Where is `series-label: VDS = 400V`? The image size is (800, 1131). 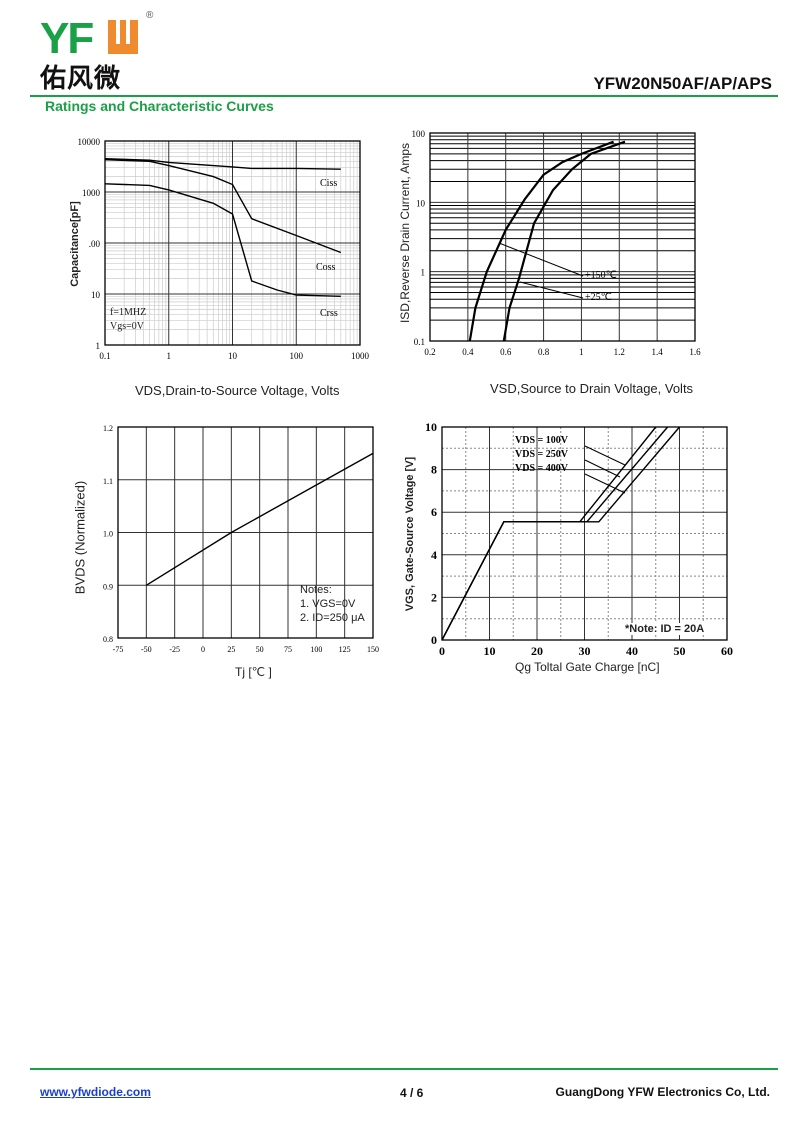 series-label: VDS = 400V is located at coordinates (542, 468).